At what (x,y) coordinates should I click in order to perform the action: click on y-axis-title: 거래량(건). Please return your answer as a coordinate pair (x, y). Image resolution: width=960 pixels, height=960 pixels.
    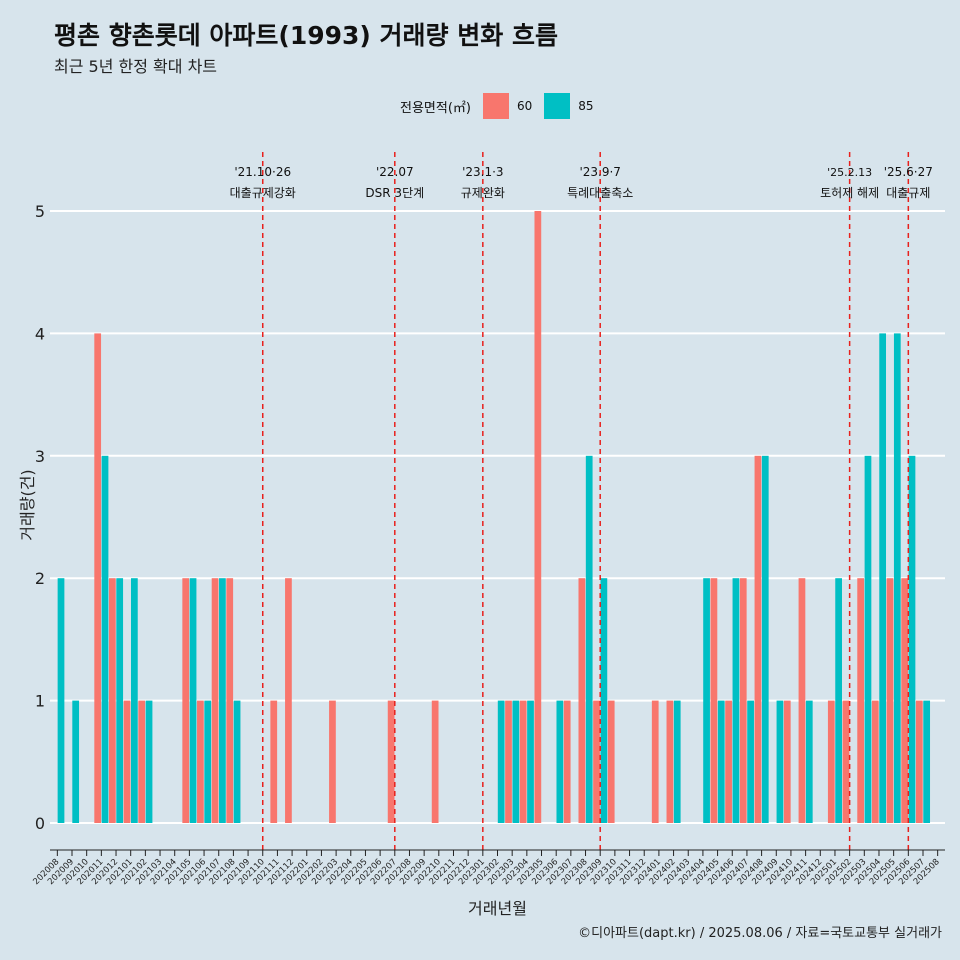
    Looking at the image, I should click on (27, 504).